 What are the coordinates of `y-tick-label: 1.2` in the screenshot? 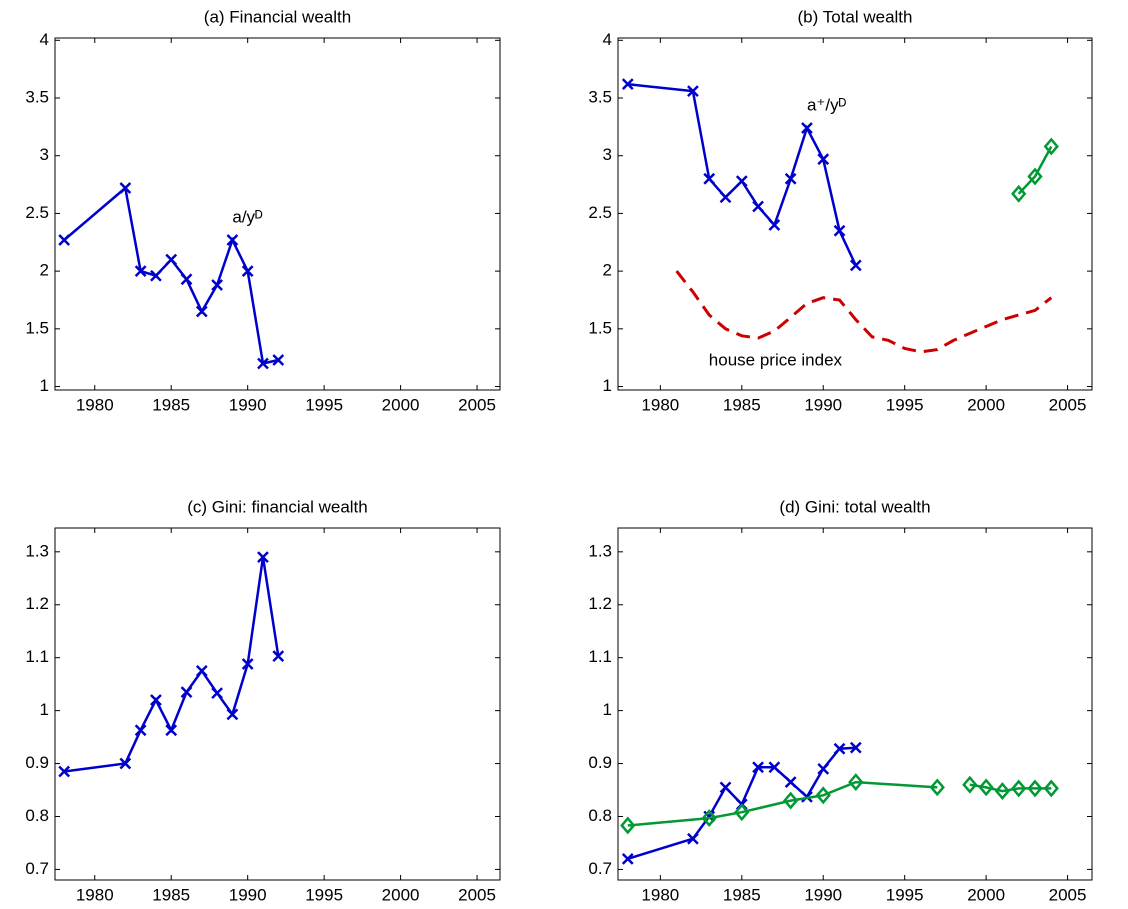 It's located at (37, 603).